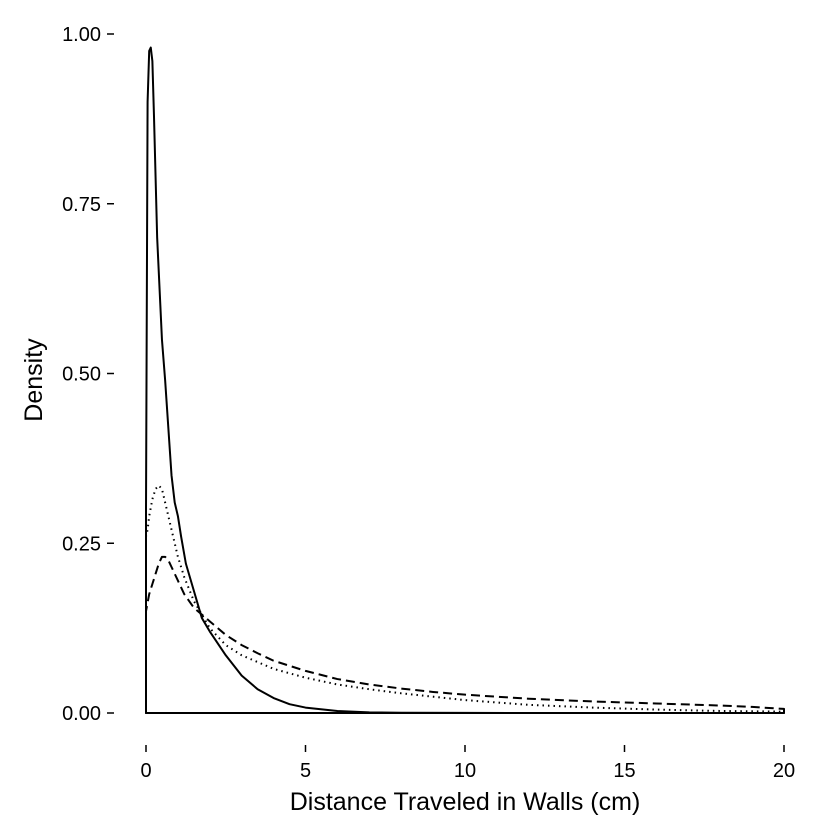 Image resolution: width=830 pixels, height=830 pixels. I want to click on x-tick-label: 10, so click(465, 771).